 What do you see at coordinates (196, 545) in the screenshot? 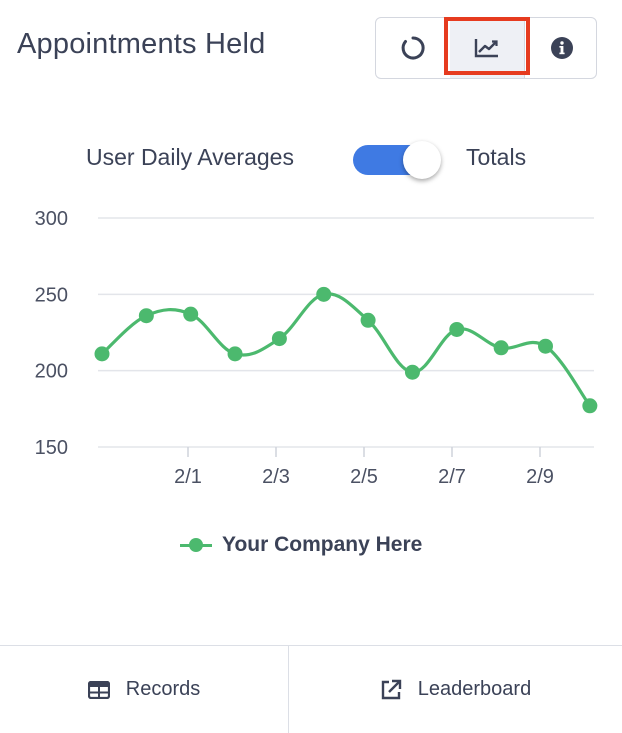
I see `legend-swatch` at bounding box center [196, 545].